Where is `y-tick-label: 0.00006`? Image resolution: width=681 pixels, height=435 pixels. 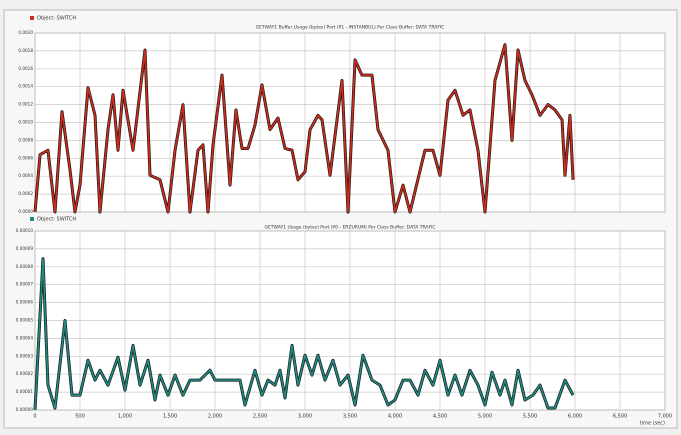 y-tick-label: 0.00006 is located at coordinates (25, 302).